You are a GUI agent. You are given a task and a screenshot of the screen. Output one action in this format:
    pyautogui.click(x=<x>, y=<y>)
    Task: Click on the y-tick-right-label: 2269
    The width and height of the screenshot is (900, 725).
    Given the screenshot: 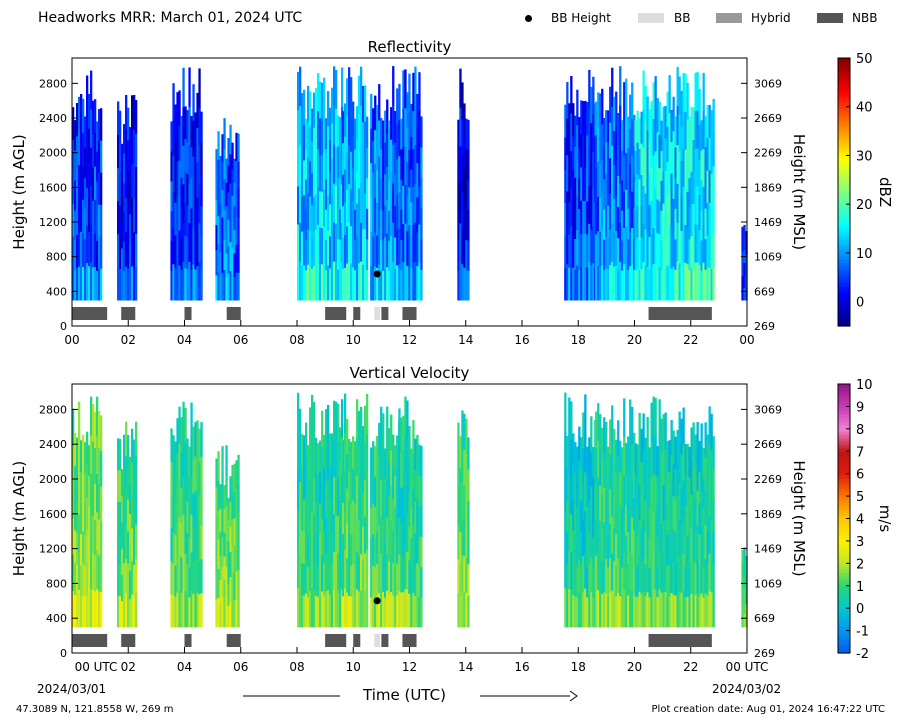 What is the action you would take?
    pyautogui.click(x=768, y=153)
    